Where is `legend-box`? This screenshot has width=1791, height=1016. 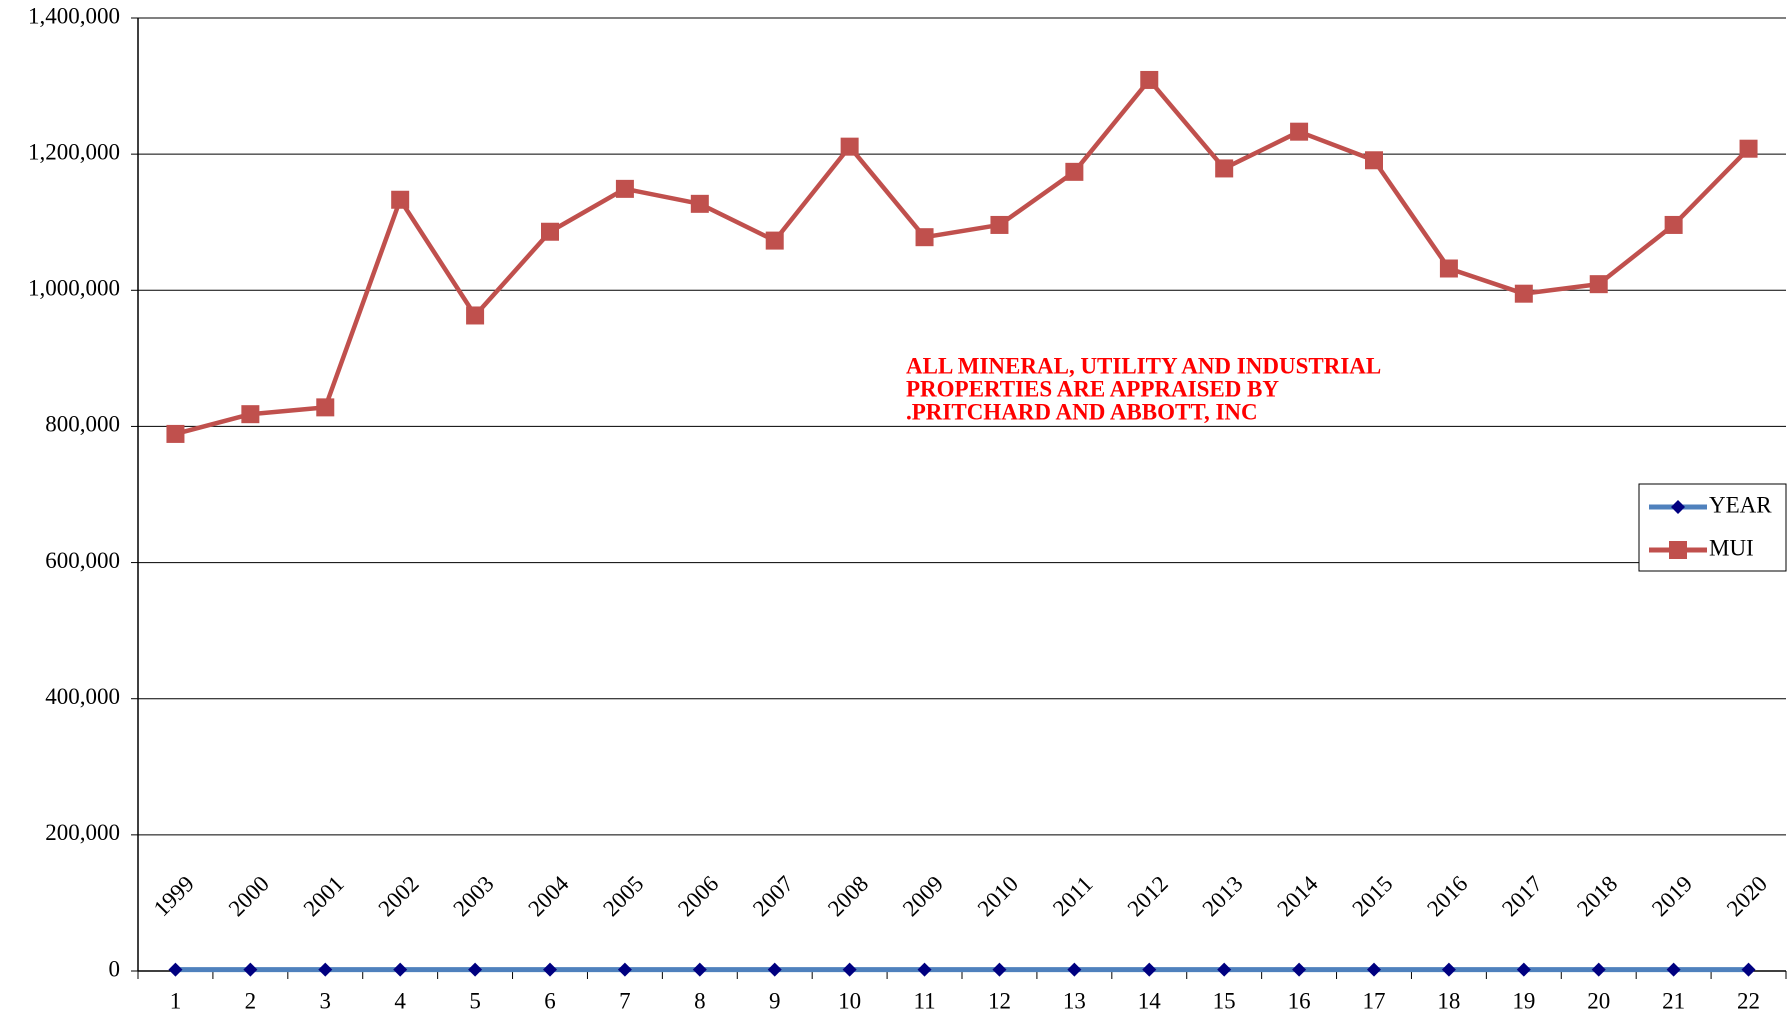 legend-box is located at coordinates (1712, 527).